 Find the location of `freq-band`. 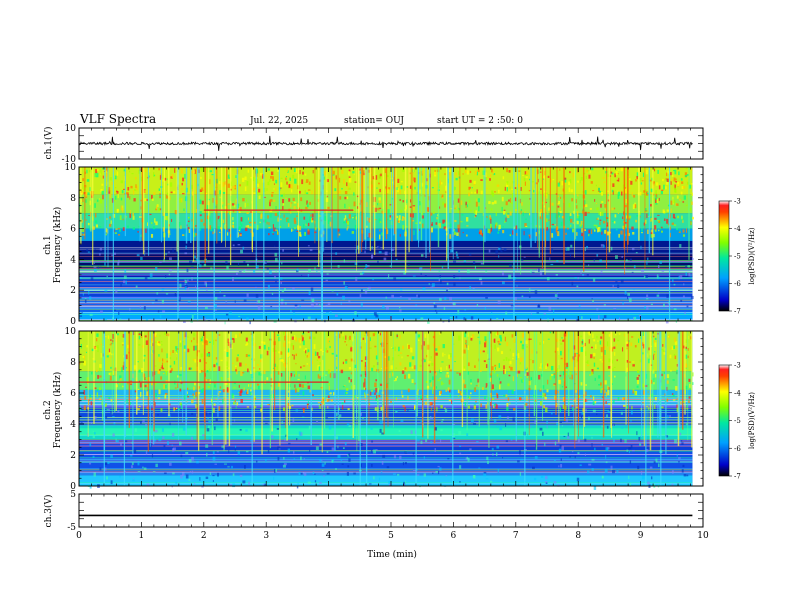

freq-band is located at coordinates (386, 380).